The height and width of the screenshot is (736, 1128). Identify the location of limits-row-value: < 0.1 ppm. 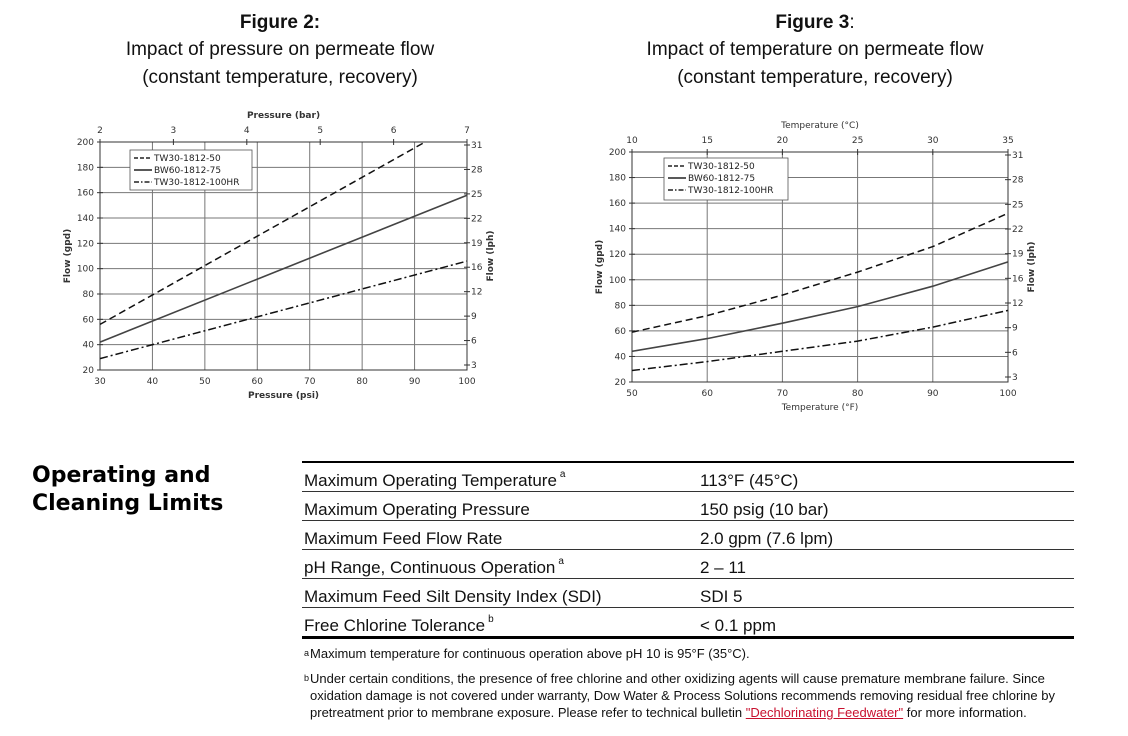
(886, 623).